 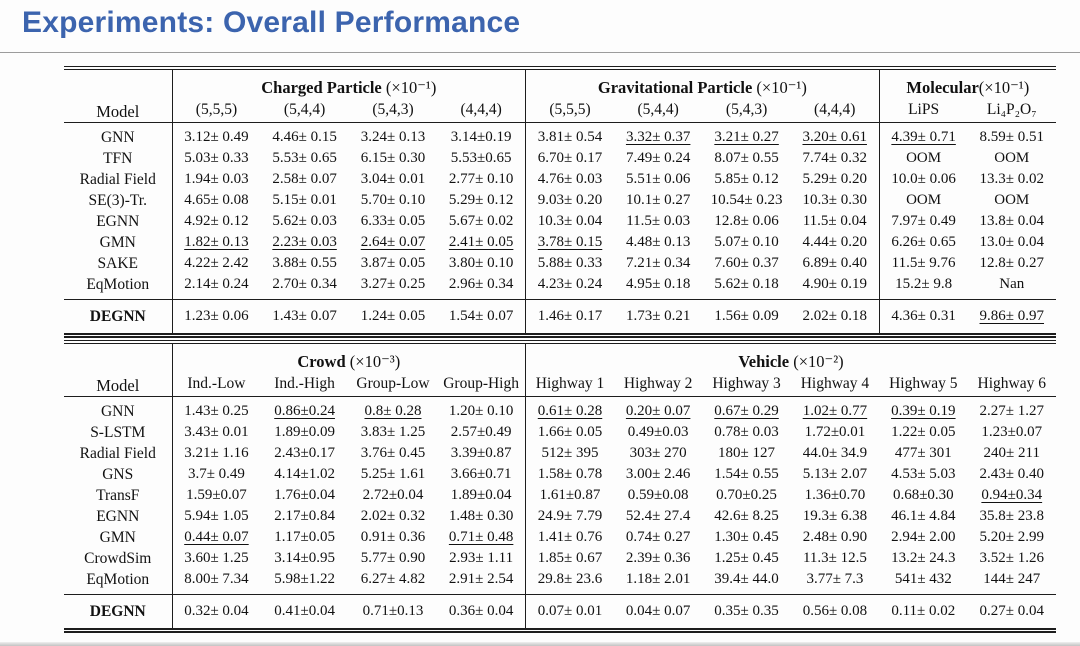 I want to click on value-cell: 0.49±0.03, so click(x=658, y=432).